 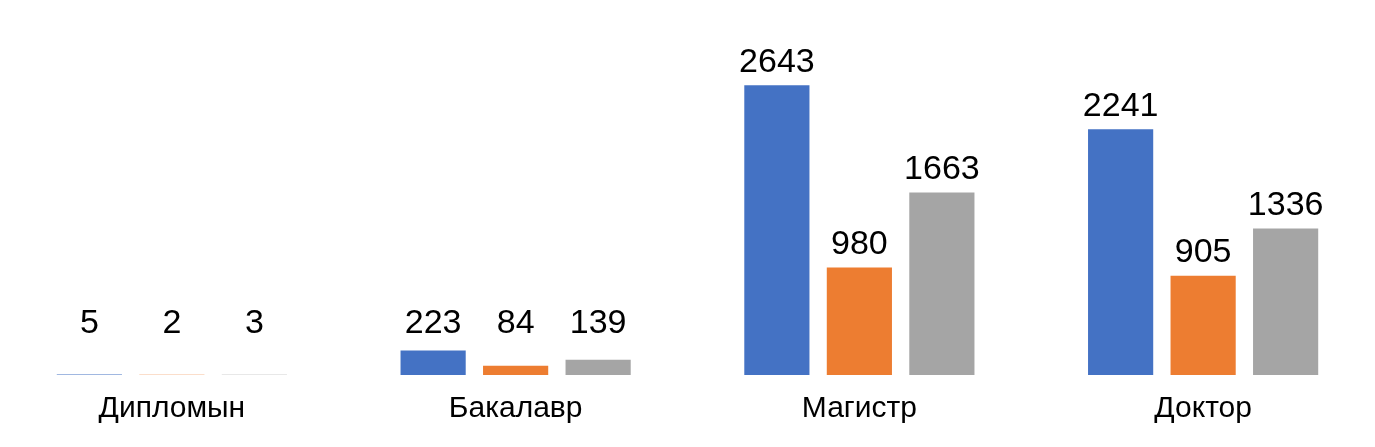 I want to click on data-label: 3, so click(x=254, y=321).